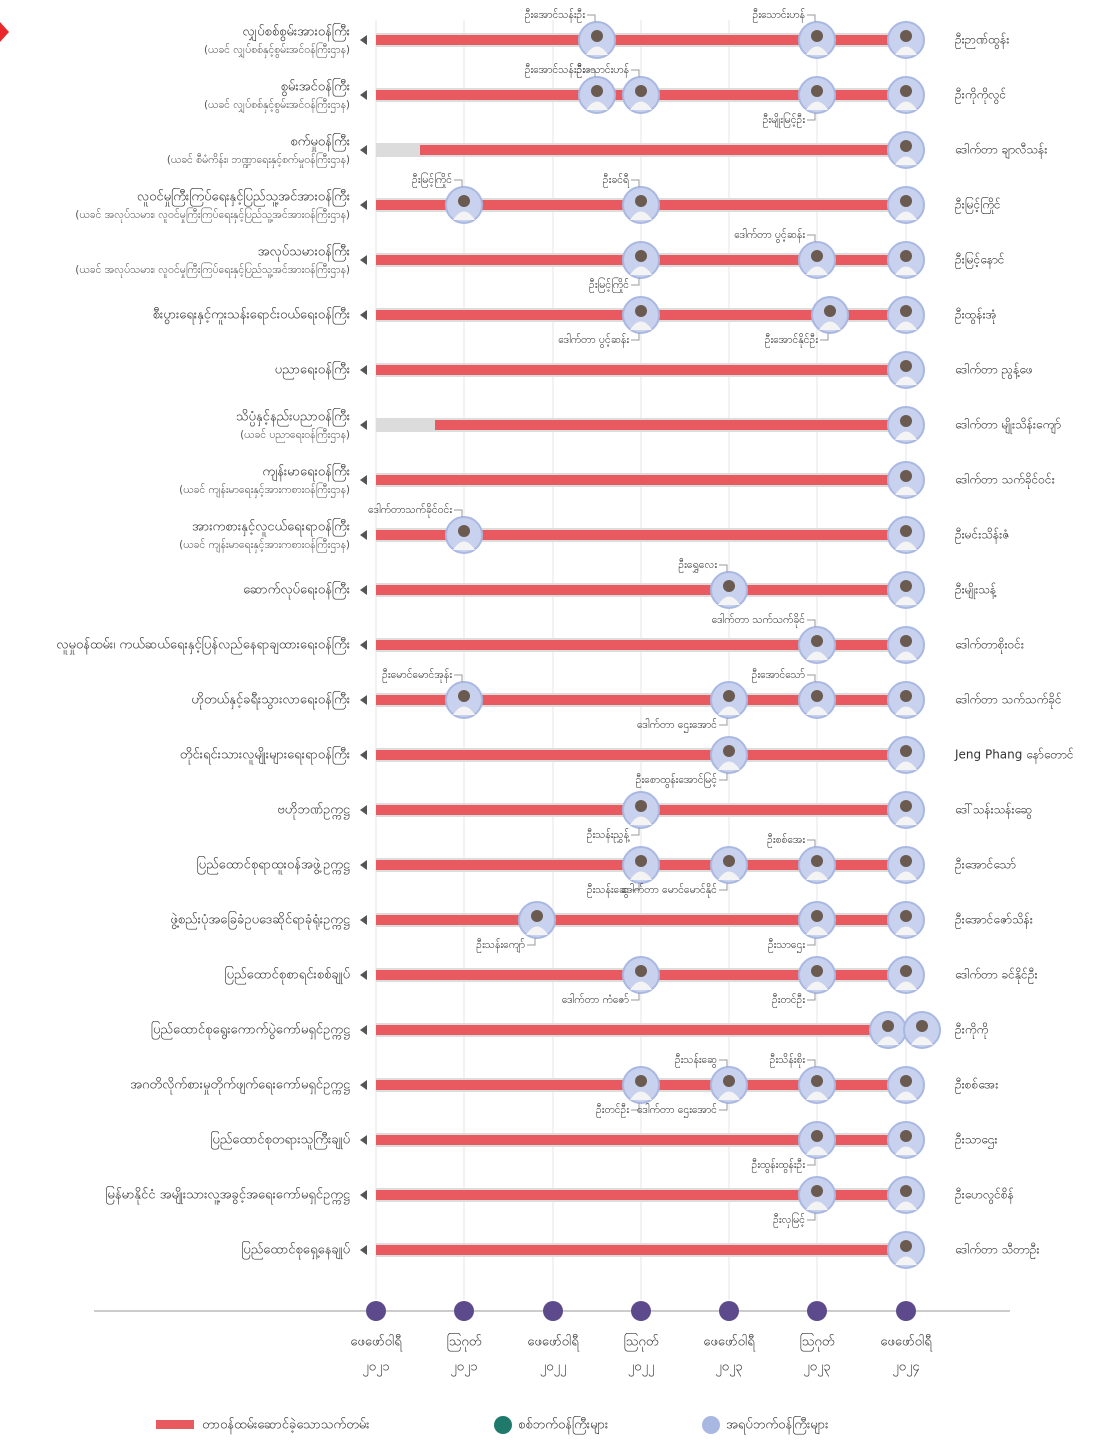 The image size is (1094, 1441). What do you see at coordinates (285, 1426) in the screenshot?
I see `legend-term: တာဝန်ထမ်းဆောင်ခဲ့သောသက်တမ်း` at bounding box center [285, 1426].